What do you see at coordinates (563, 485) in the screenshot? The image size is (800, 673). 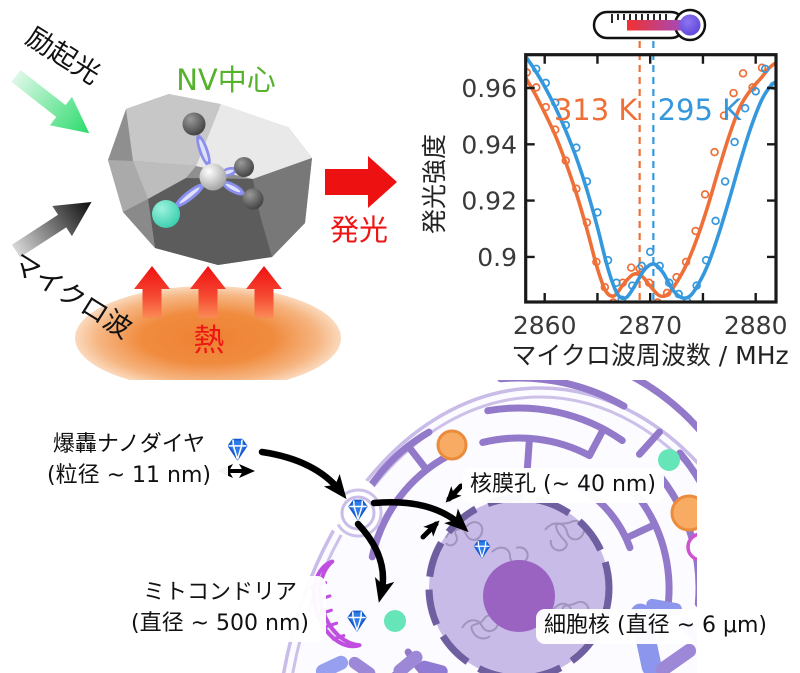 I see `nuclear-pore-label: 核膜孔 (~ 40 nm)` at bounding box center [563, 485].